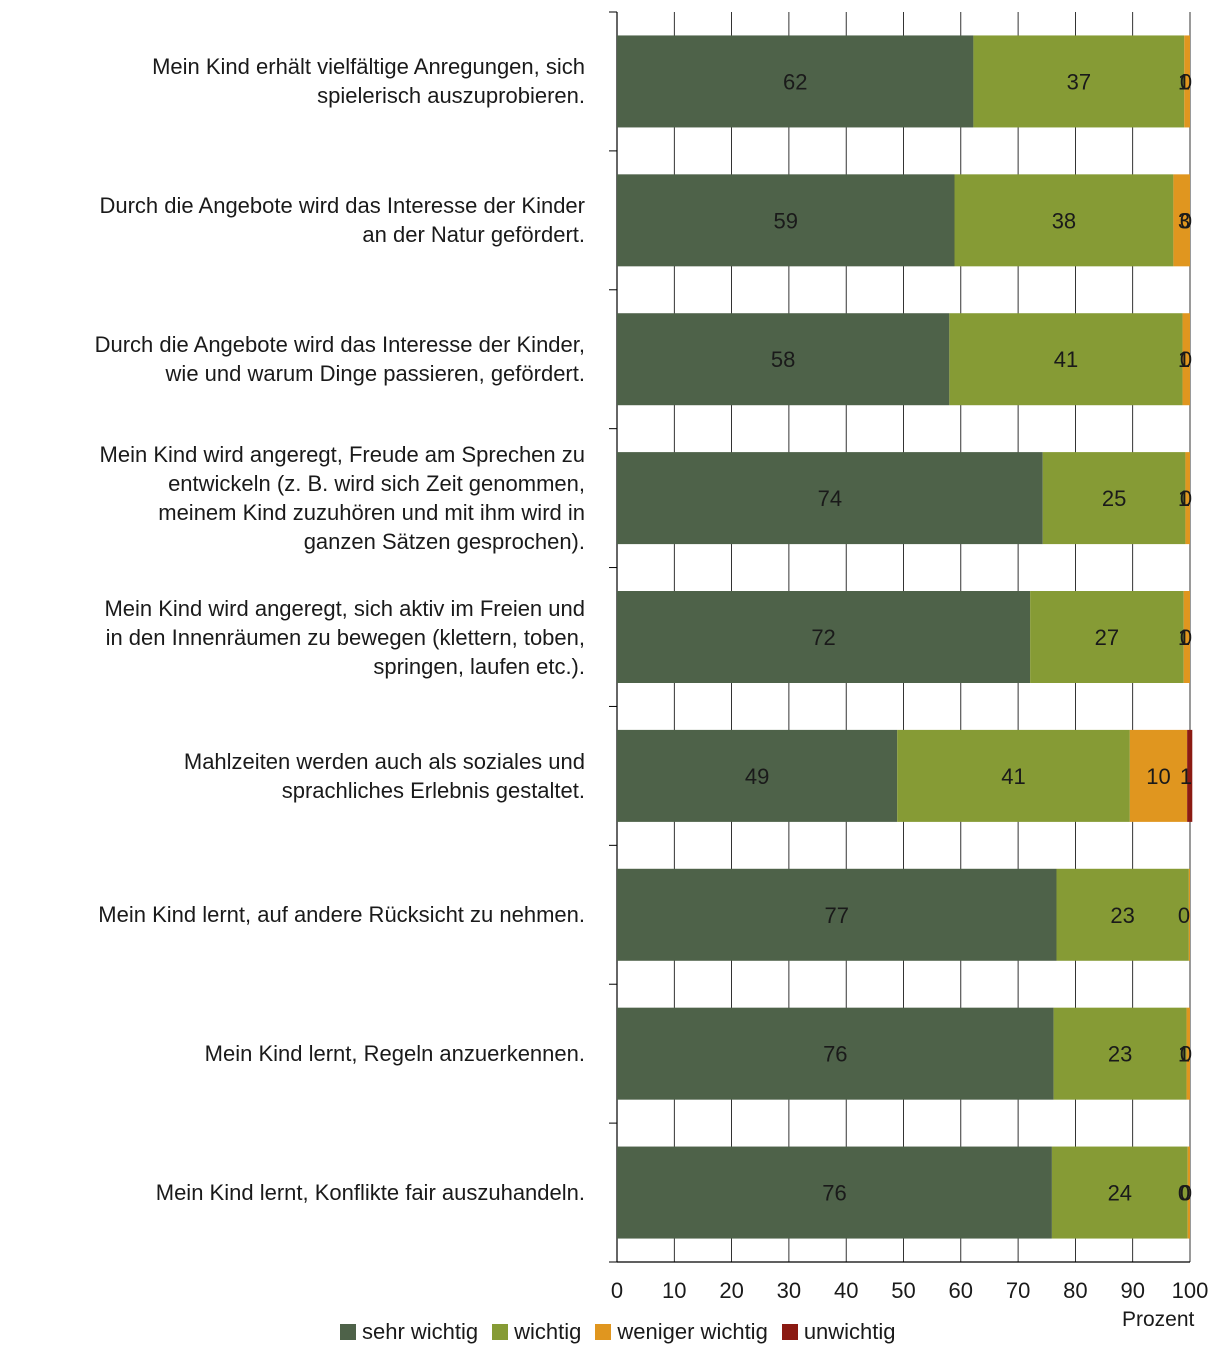 The width and height of the screenshot is (1221, 1352). Describe the element at coordinates (849, 1331) in the screenshot. I see `legend-label: unwichtig` at that location.